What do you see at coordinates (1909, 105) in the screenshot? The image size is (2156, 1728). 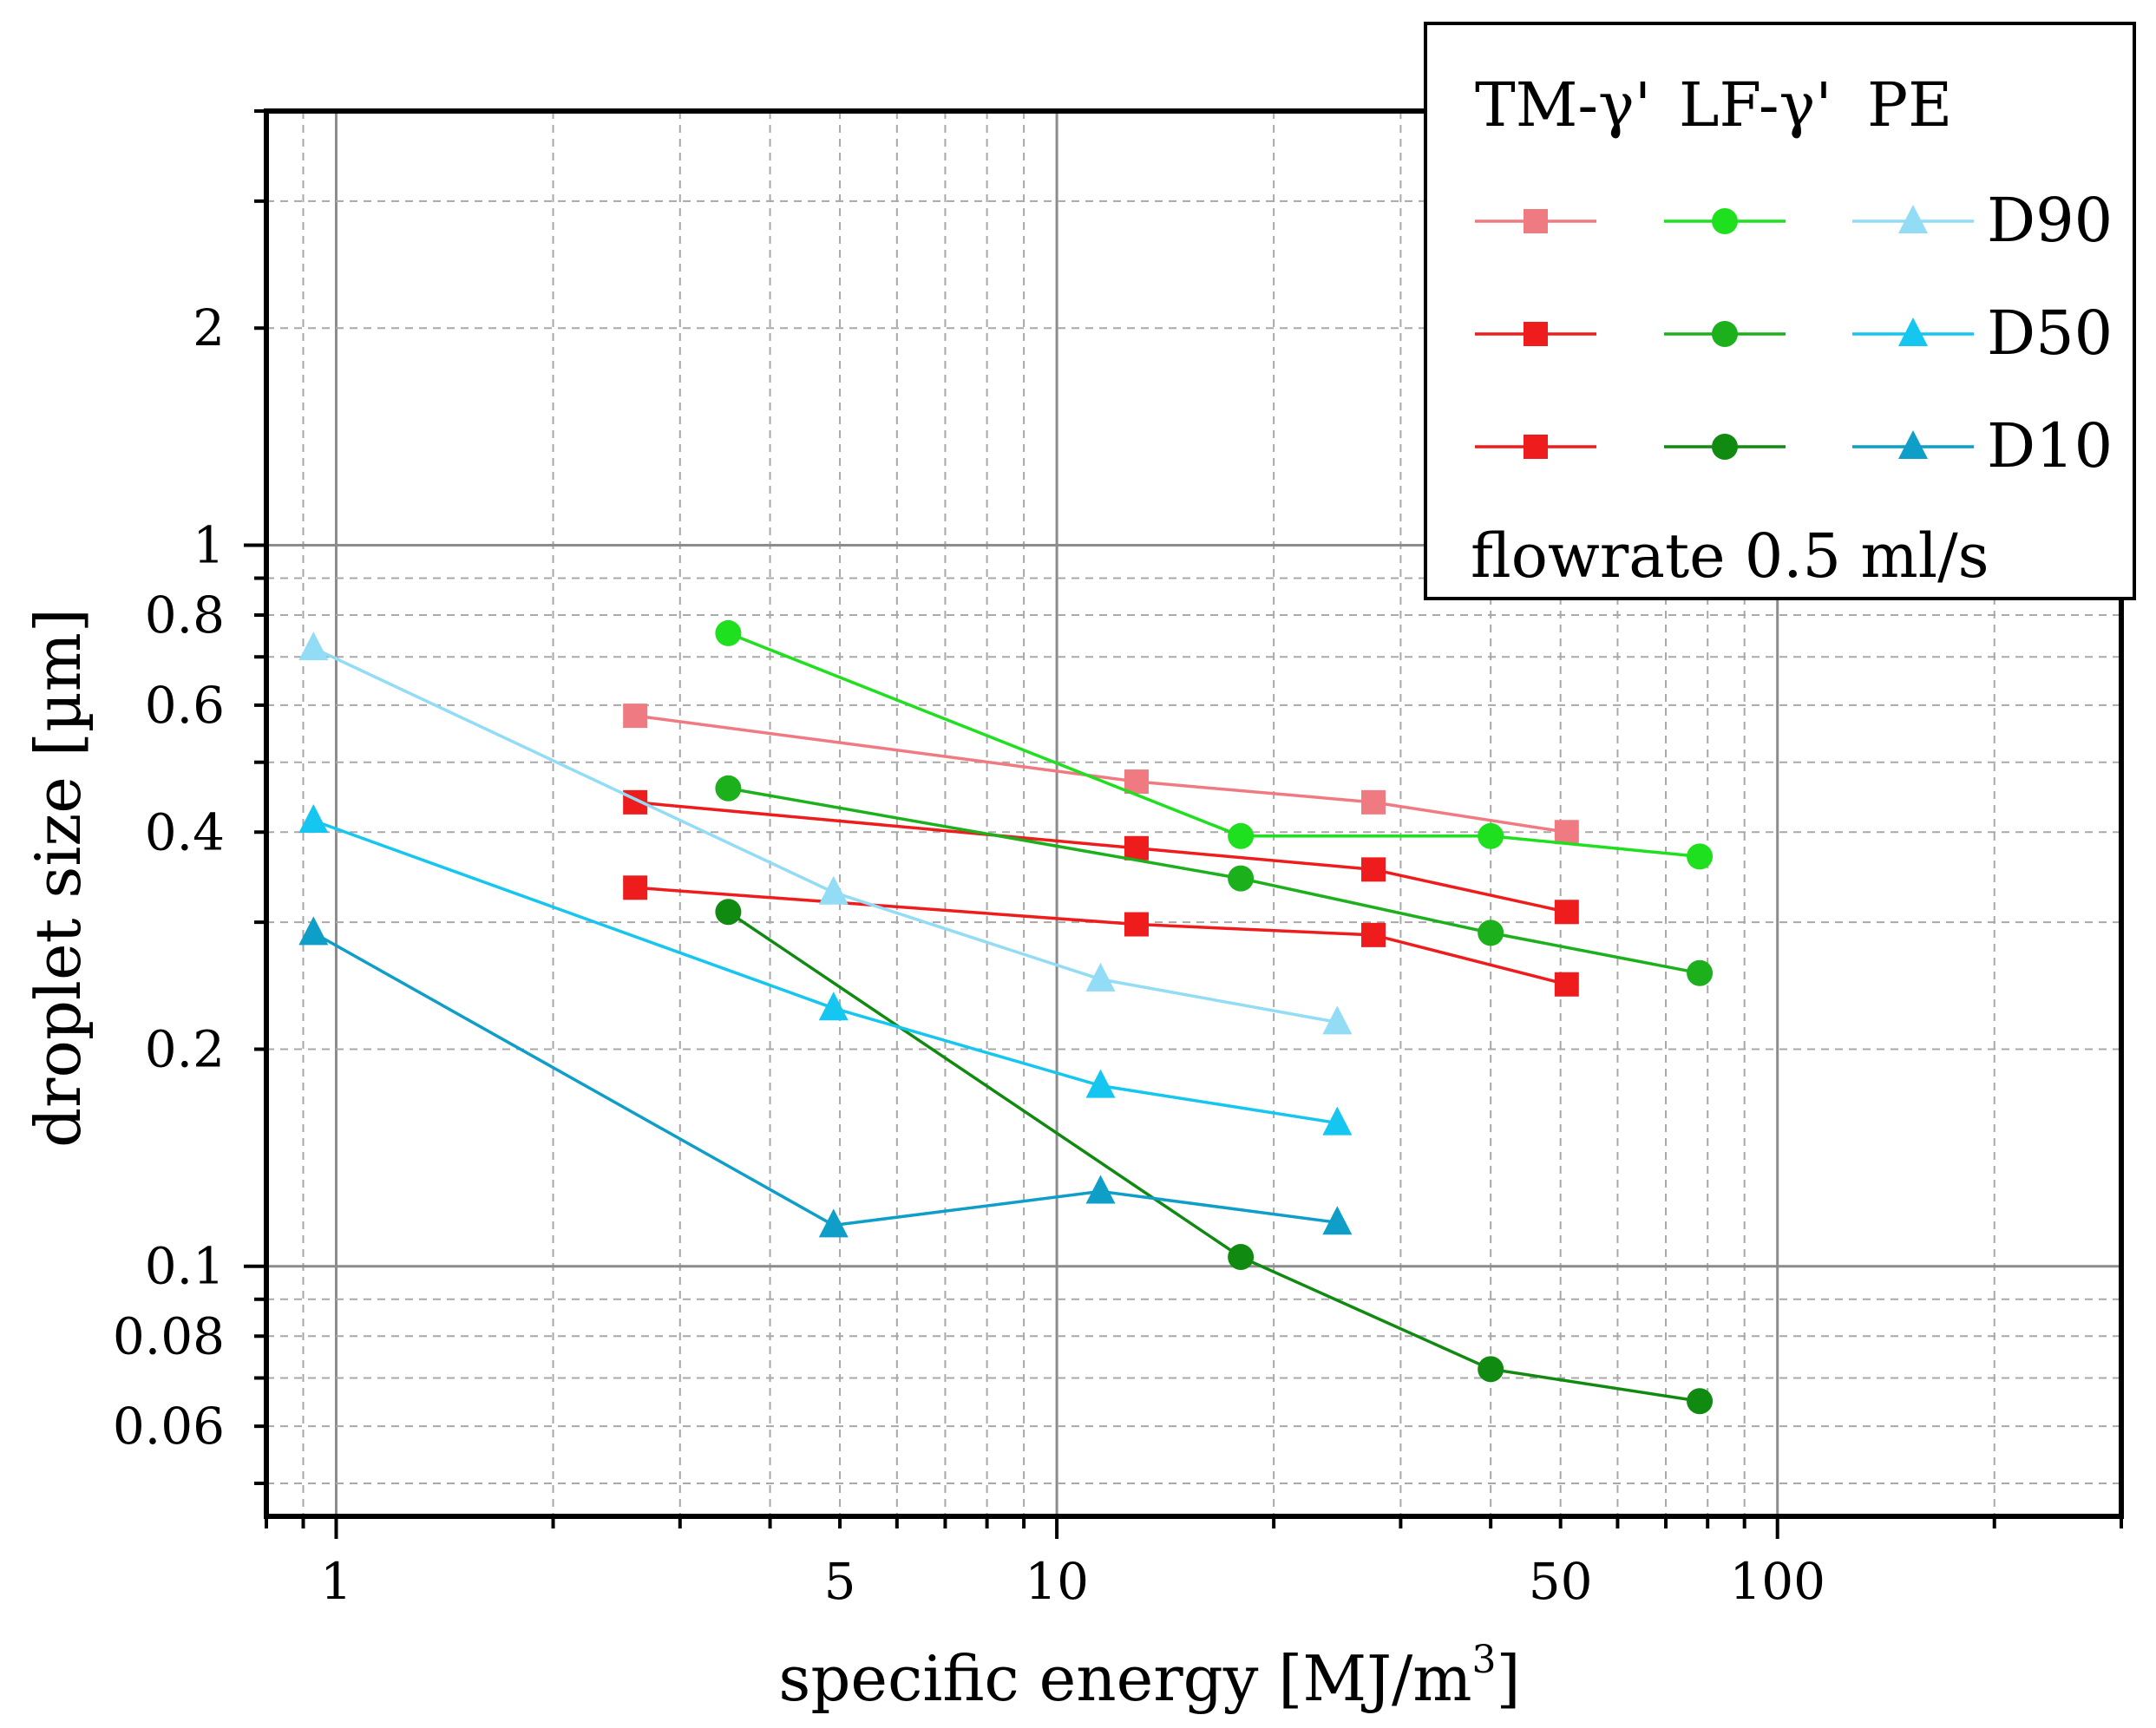 I see `legend-header-pe: PE` at bounding box center [1909, 105].